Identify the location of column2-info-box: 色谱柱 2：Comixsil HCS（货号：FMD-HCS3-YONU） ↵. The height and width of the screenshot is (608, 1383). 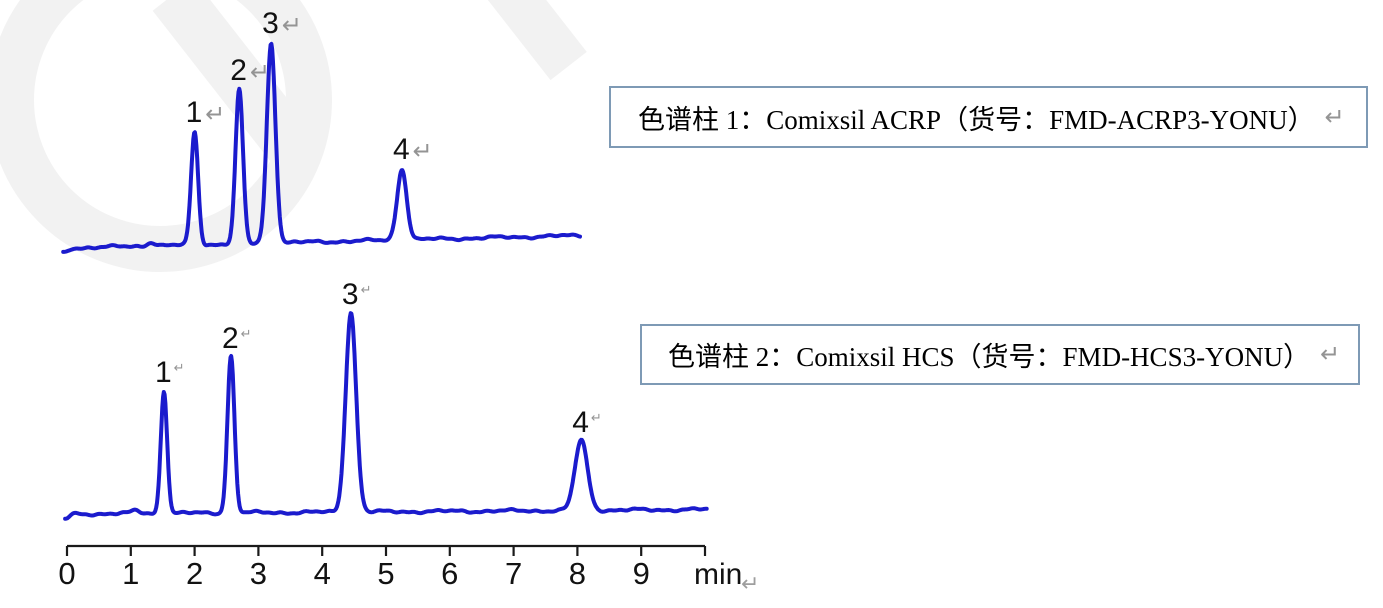
(1000, 354).